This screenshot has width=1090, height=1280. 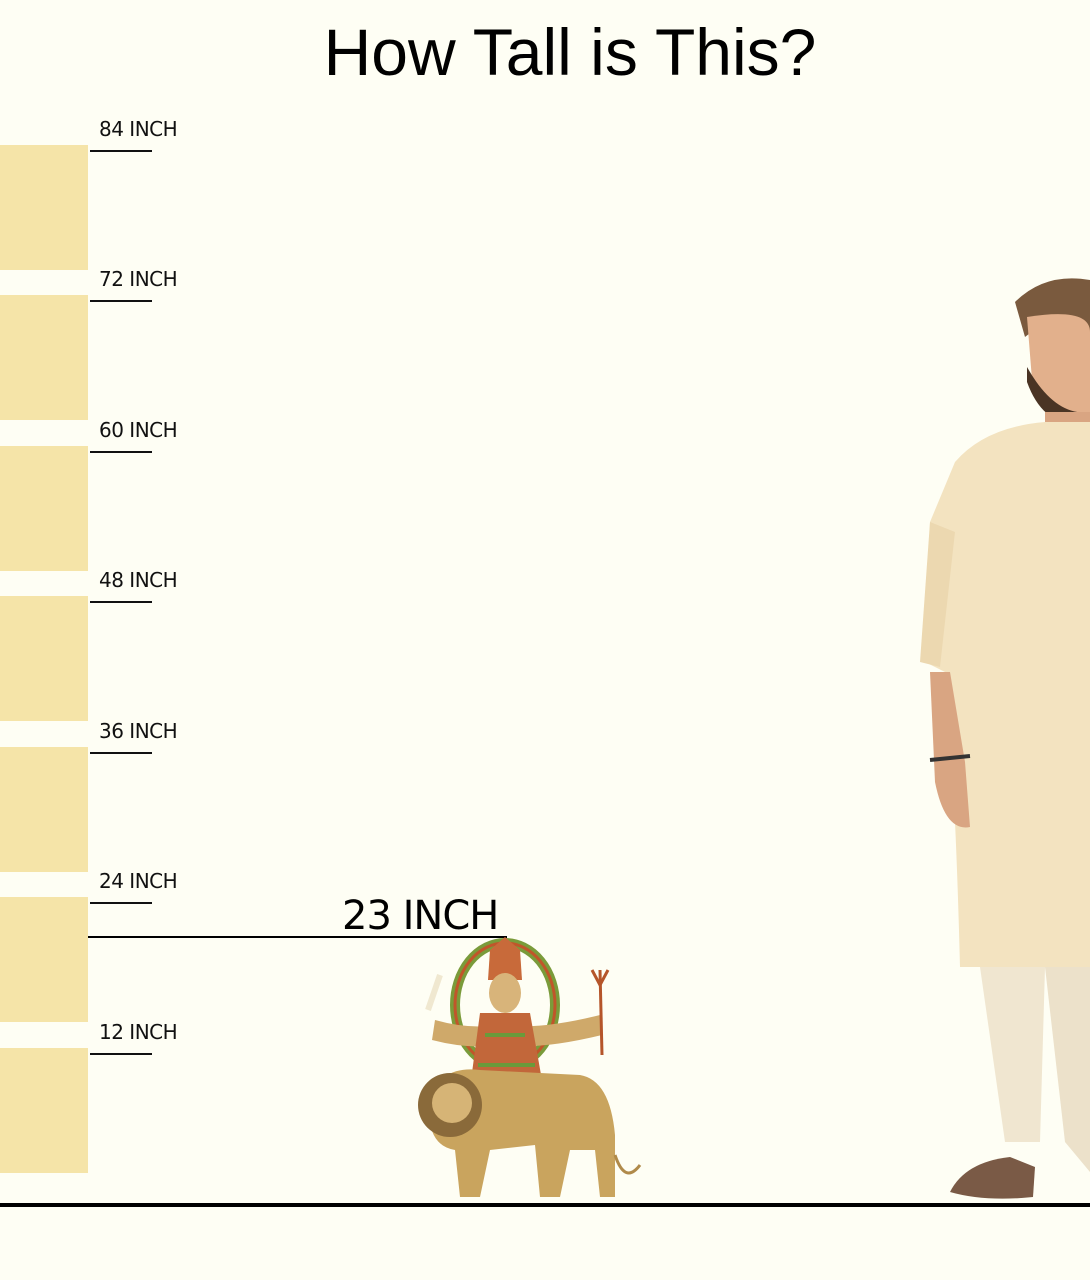 What do you see at coordinates (138, 129) in the screenshot?
I see `scale-tick-label: 84 INCH` at bounding box center [138, 129].